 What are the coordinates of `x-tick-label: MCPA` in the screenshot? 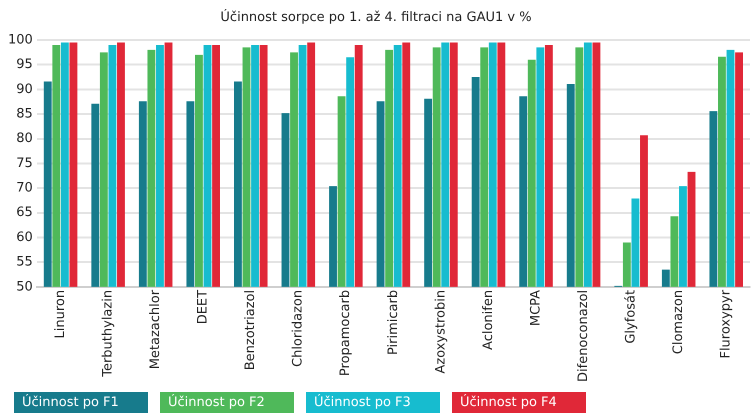 It's located at (536, 308).